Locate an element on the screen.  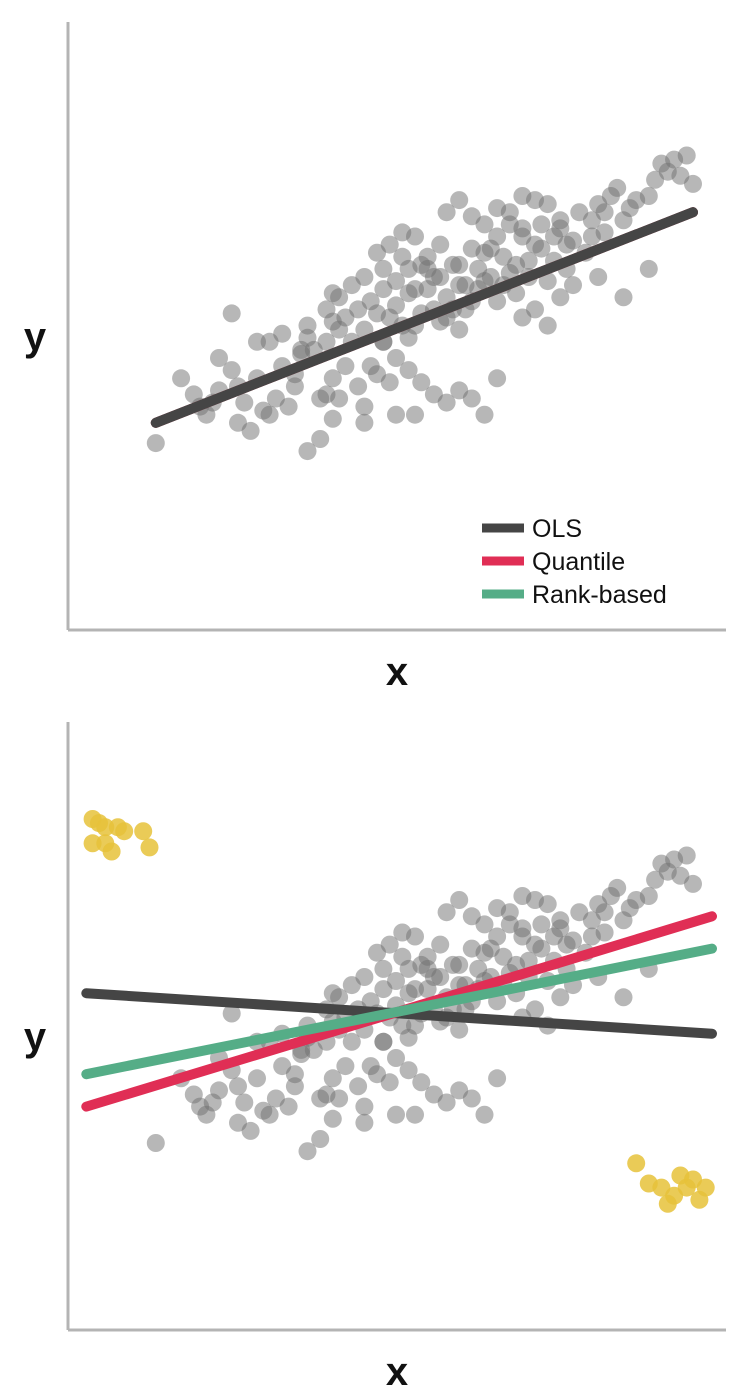
top-fit-line-ols is located at coordinates (424, 317).